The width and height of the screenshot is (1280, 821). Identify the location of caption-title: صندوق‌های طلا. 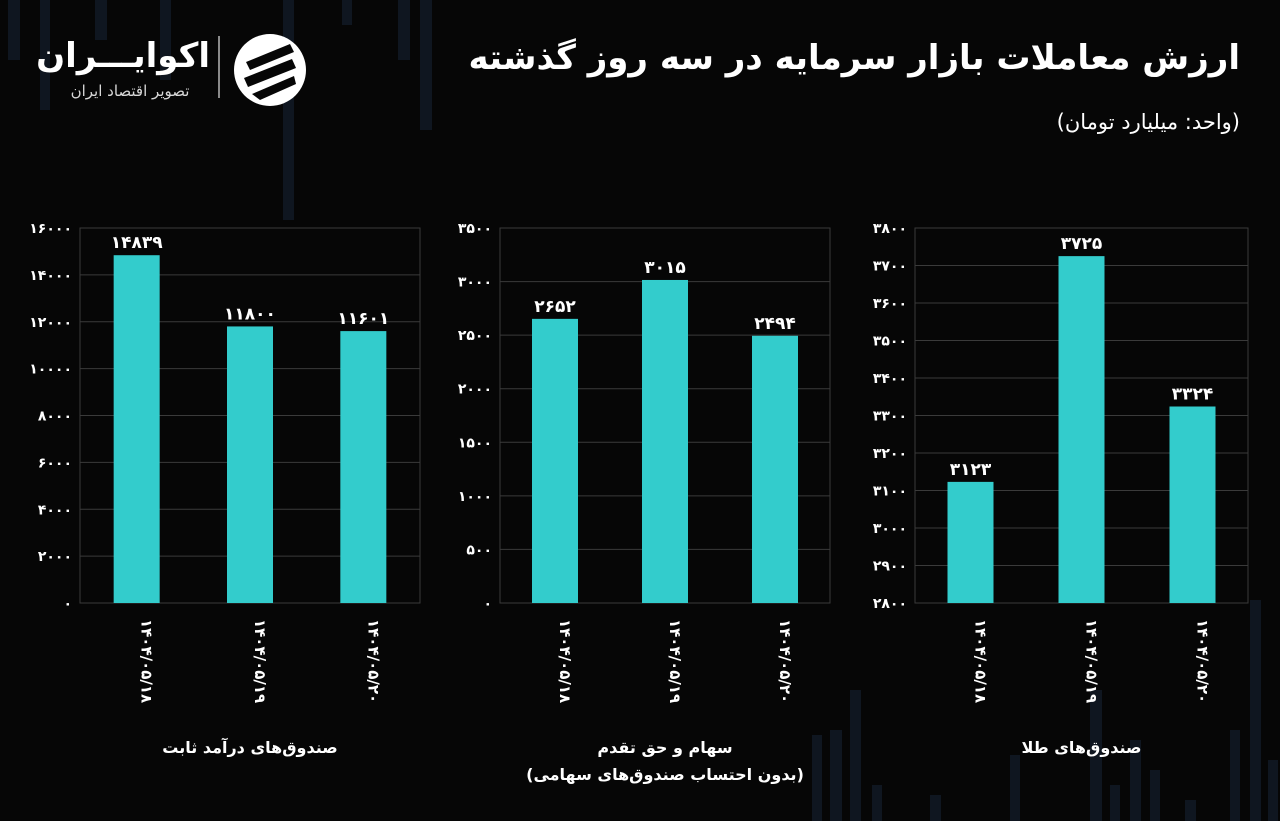
(1081, 747).